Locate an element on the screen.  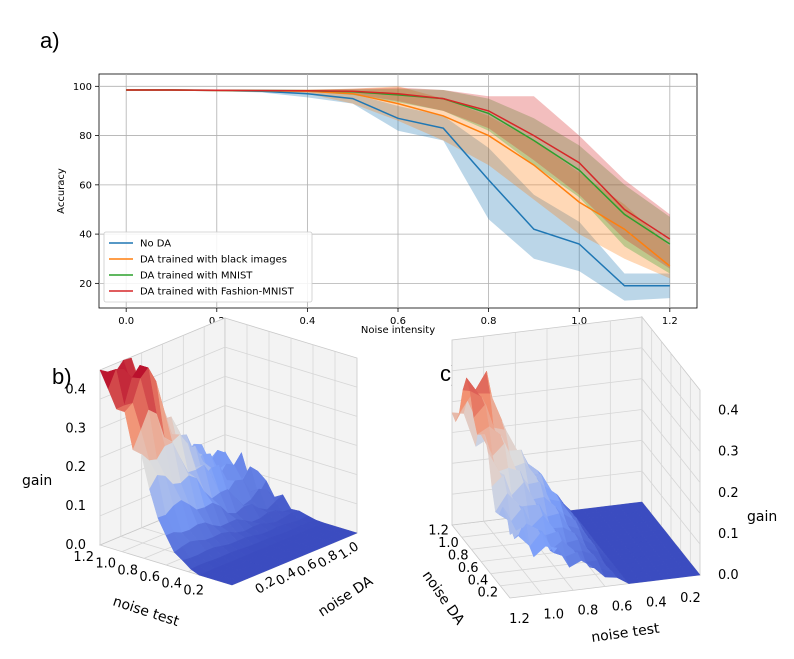
y-tick-label: 1.0 is located at coordinates (448, 543).